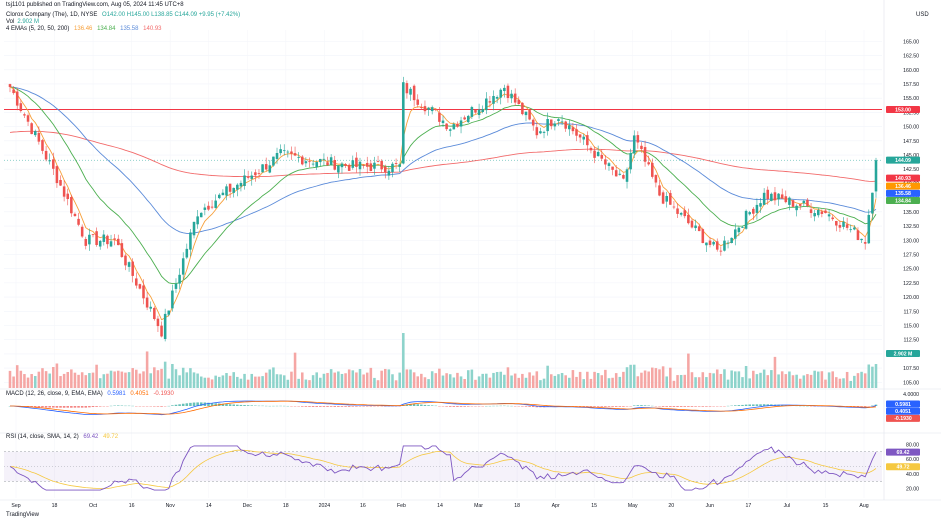 The image size is (941, 524). I want to click on y-tick-label: 135.00, so click(911, 213).